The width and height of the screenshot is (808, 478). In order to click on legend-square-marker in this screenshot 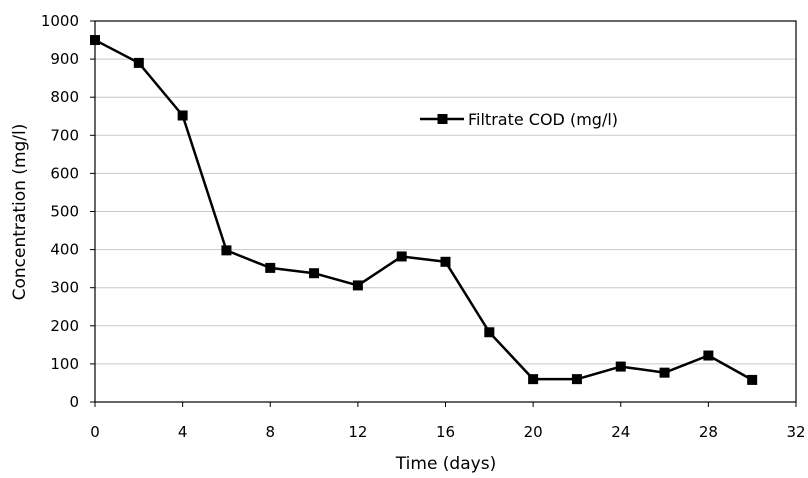, I will do `click(442, 119)`.